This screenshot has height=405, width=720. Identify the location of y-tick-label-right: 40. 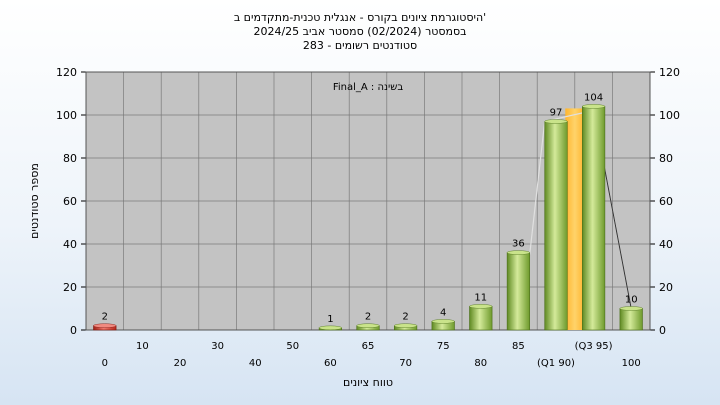
(666, 244).